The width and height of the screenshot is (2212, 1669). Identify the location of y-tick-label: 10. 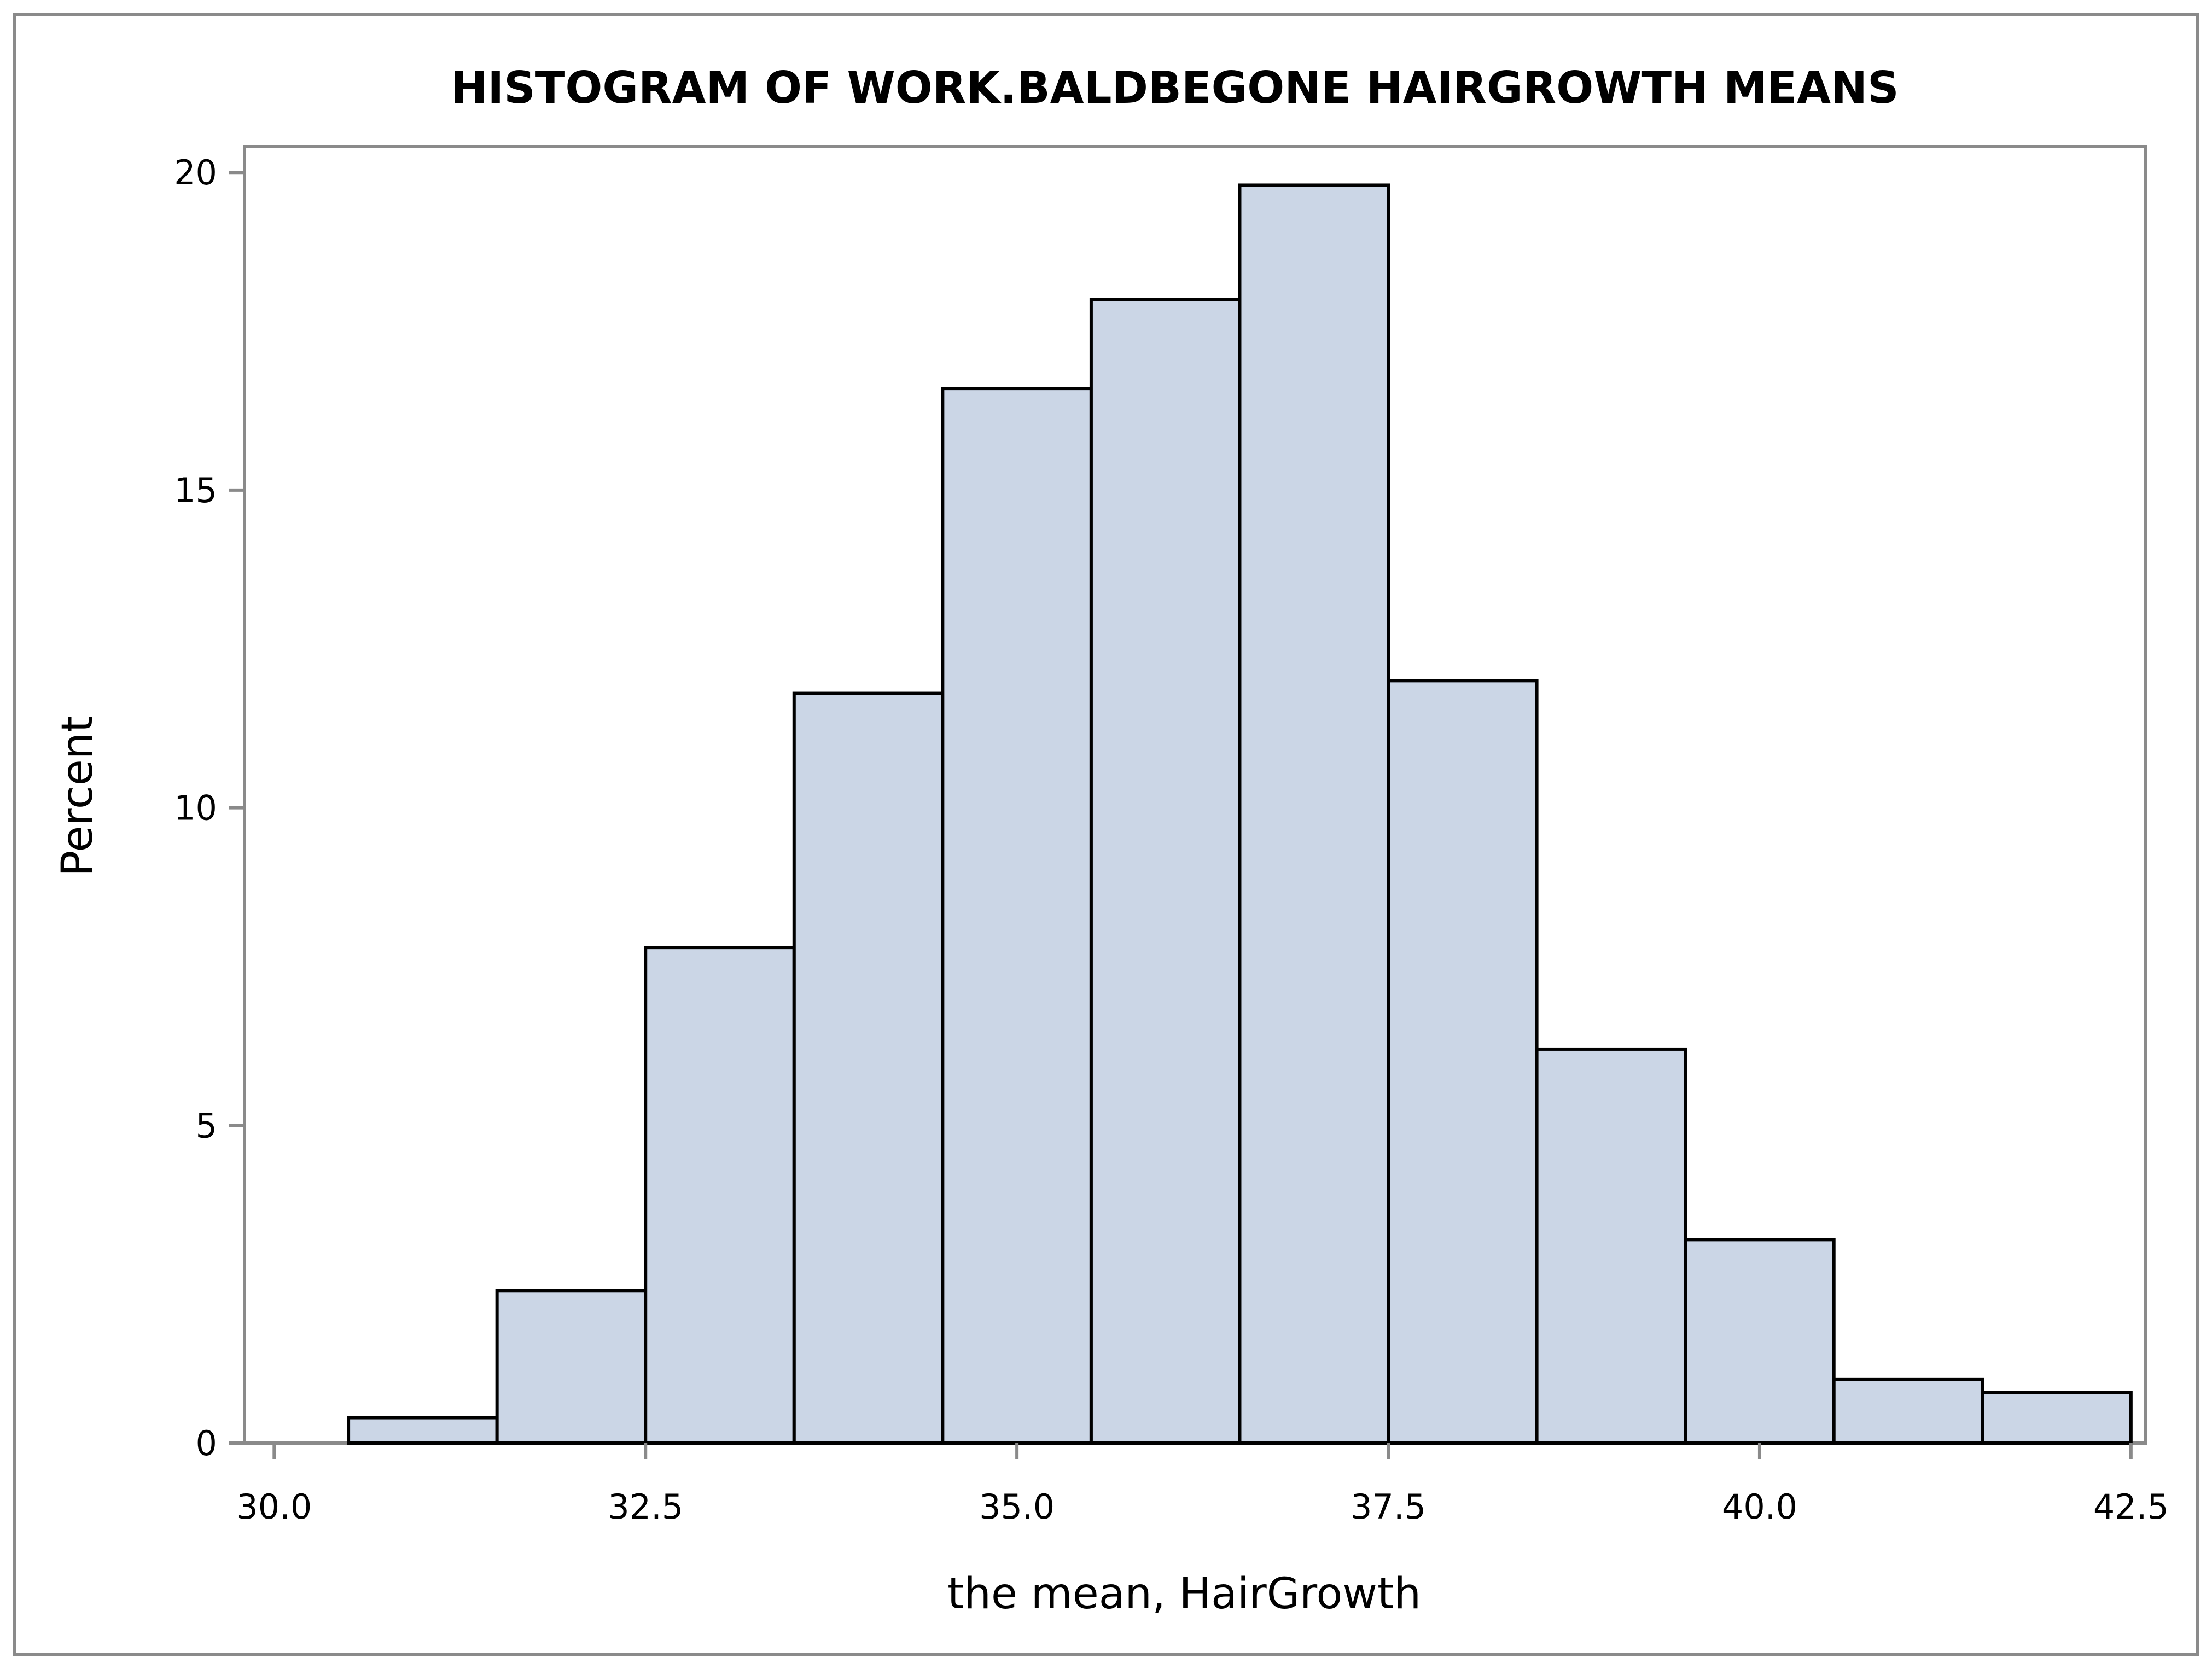
(195, 808).